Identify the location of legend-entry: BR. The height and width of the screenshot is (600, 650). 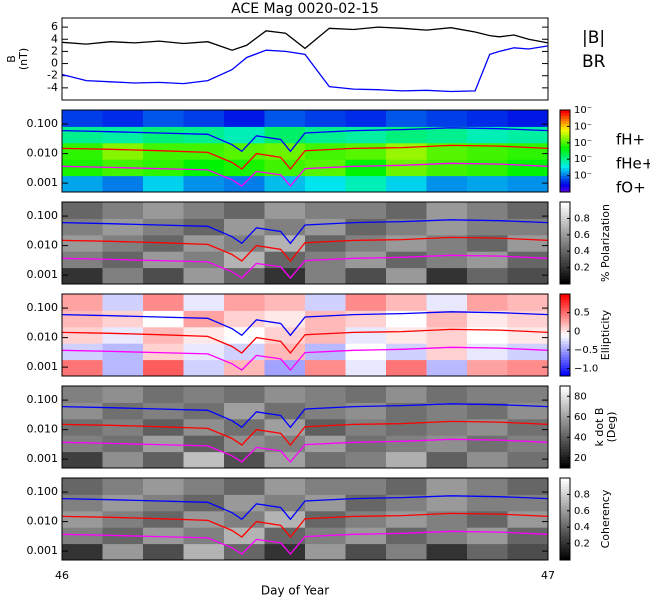
(594, 62).